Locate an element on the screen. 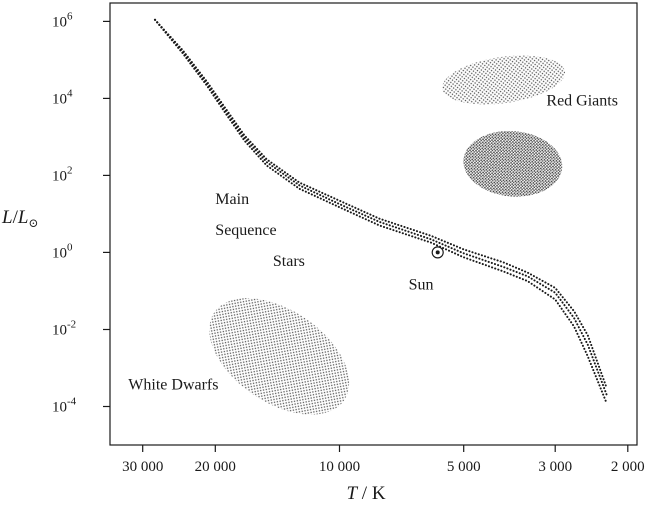  y-axis-ticks: 10⁶ 10⁴ 10² 10⁰ 10⁻² 10⁻⁴ is located at coordinates (81, 213).